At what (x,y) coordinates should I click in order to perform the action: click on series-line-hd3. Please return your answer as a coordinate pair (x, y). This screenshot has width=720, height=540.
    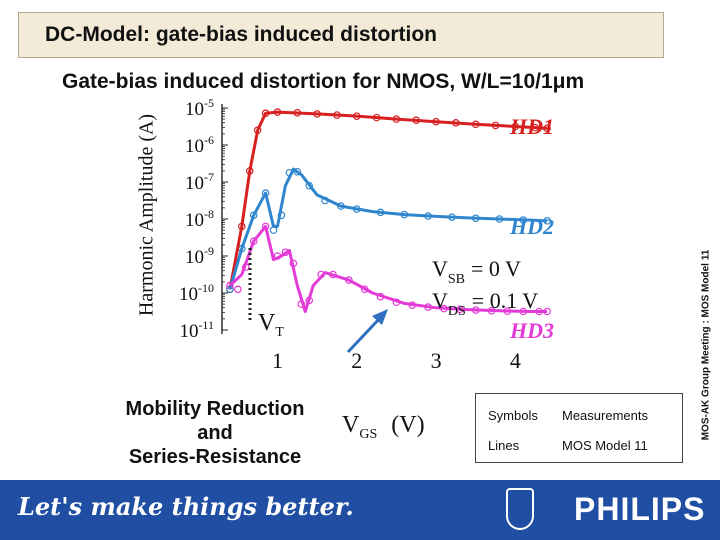
    Looking at the image, I should click on (388, 268).